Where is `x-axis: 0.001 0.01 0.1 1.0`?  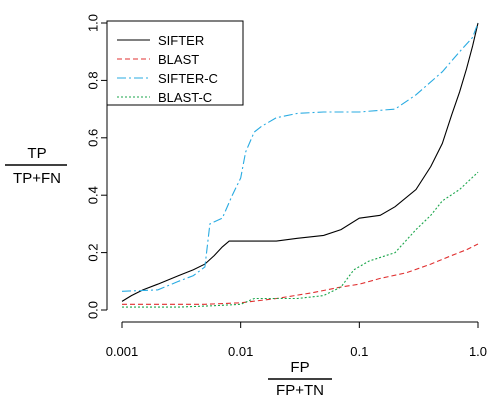 x-axis: 0.001 0.01 0.1 1.0 is located at coordinates (296, 340).